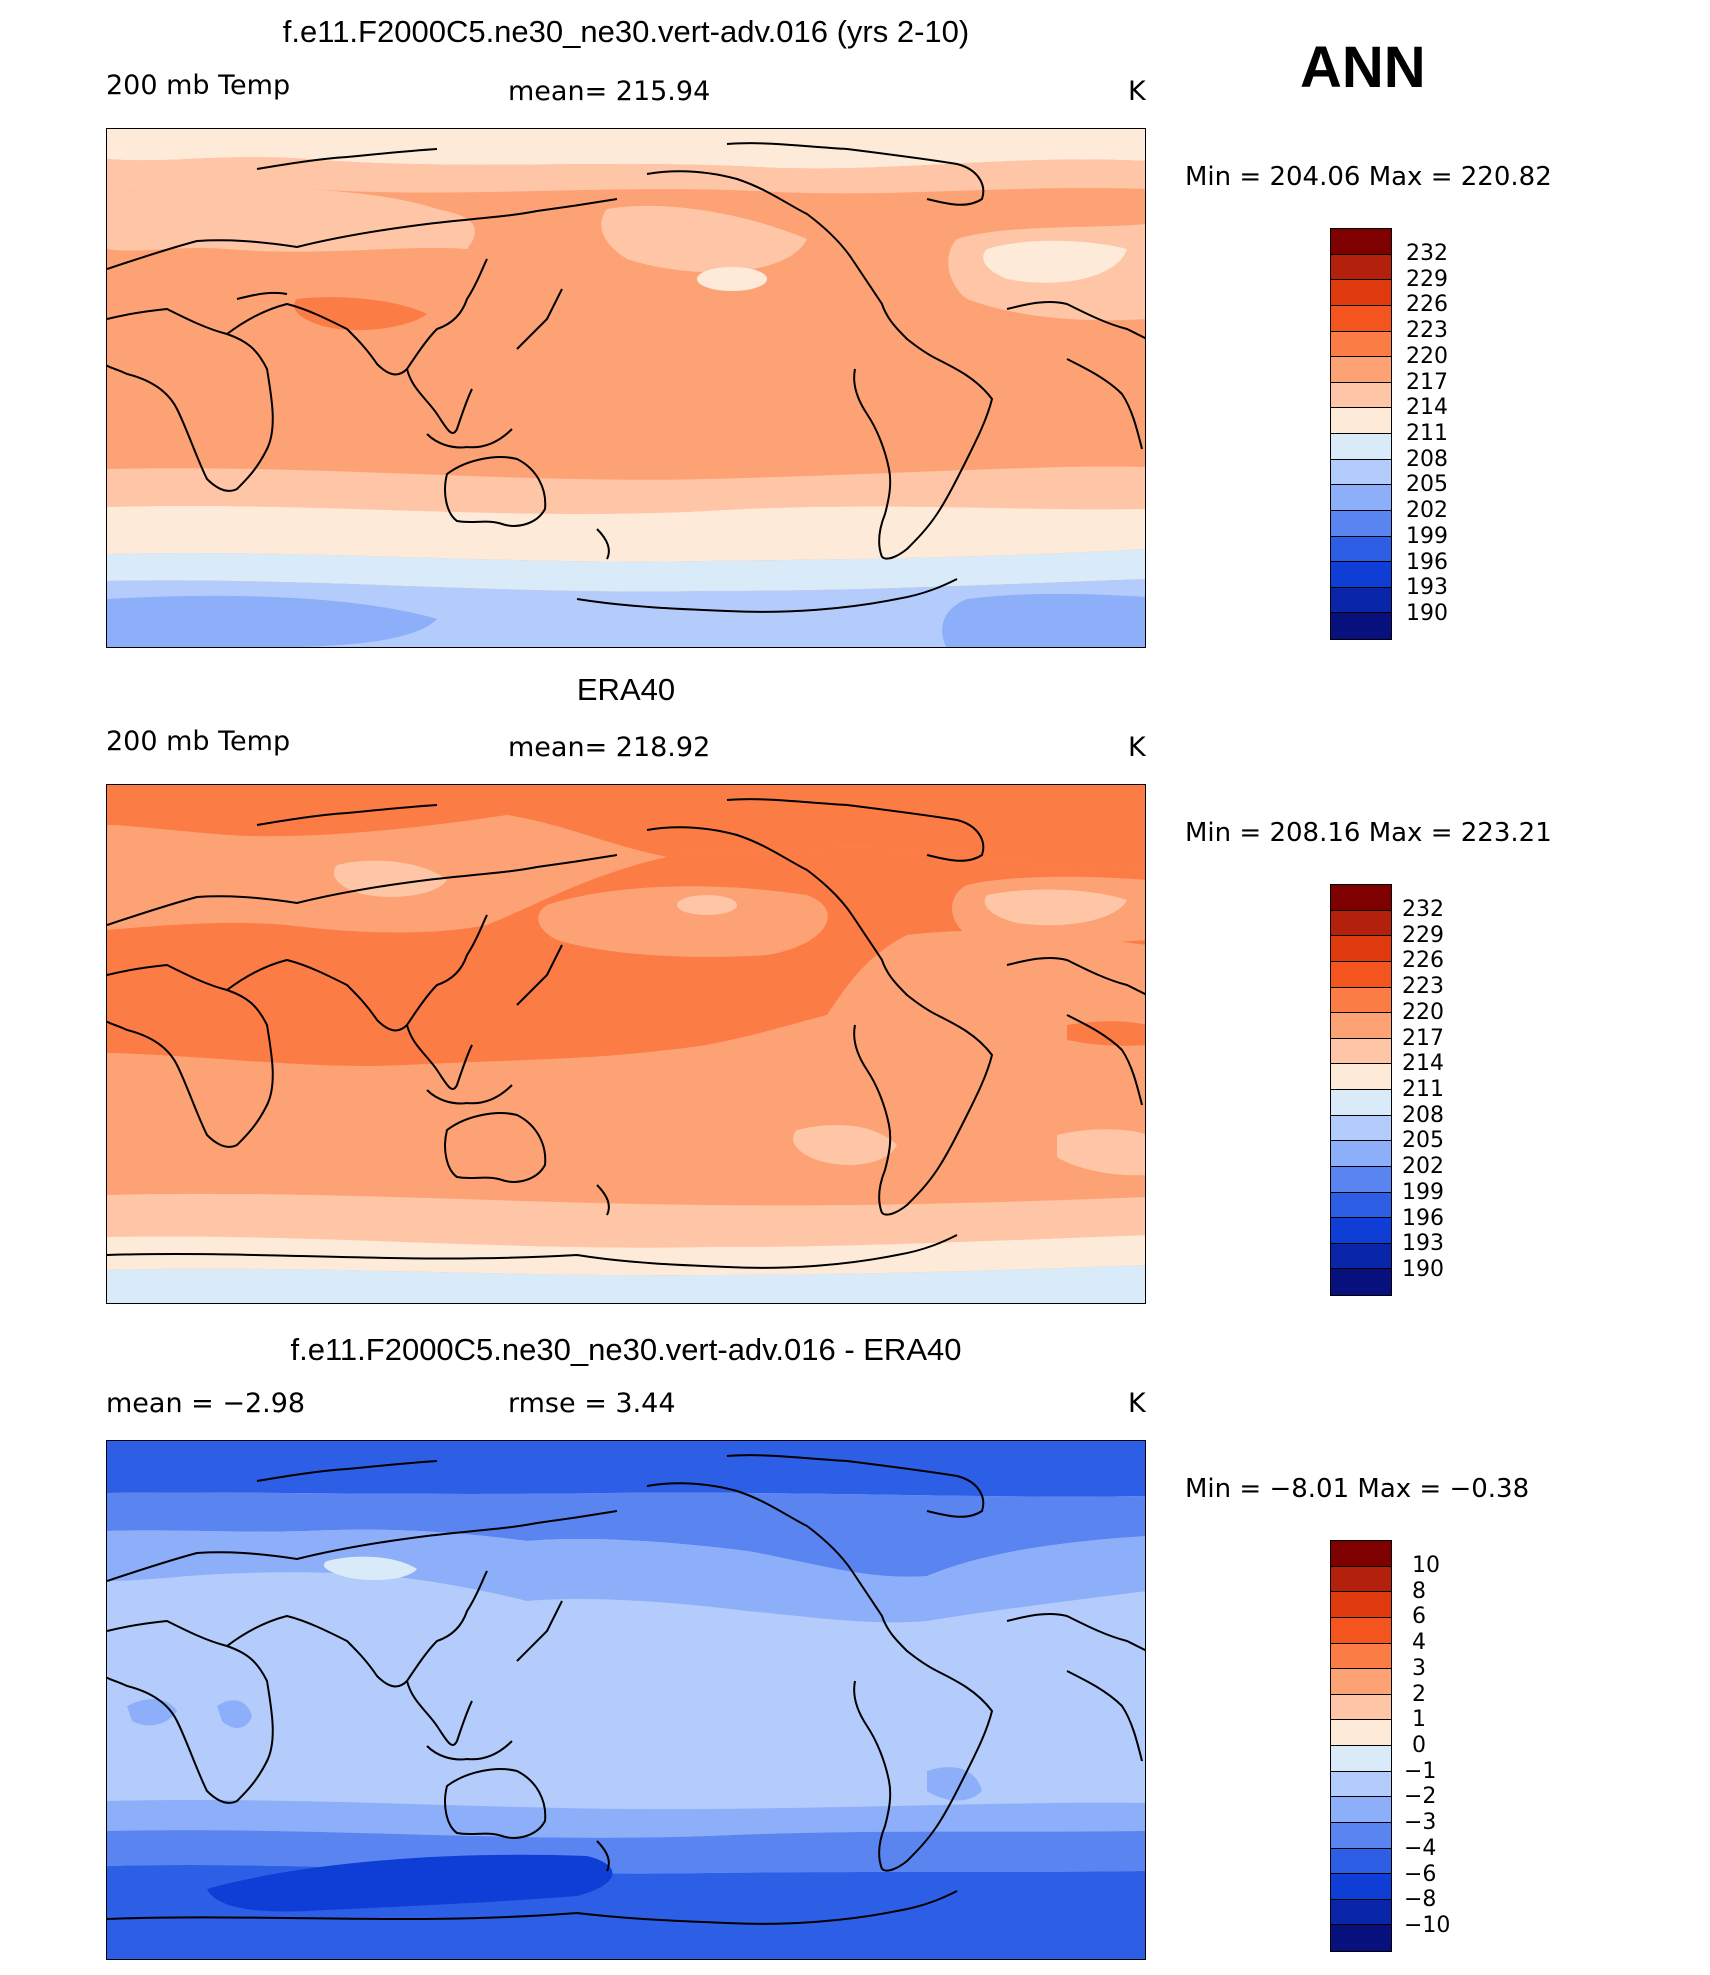 The height and width of the screenshot is (1975, 1710). Describe the element at coordinates (1427, 484) in the screenshot. I see `colorbar-tick-label: 205` at that location.